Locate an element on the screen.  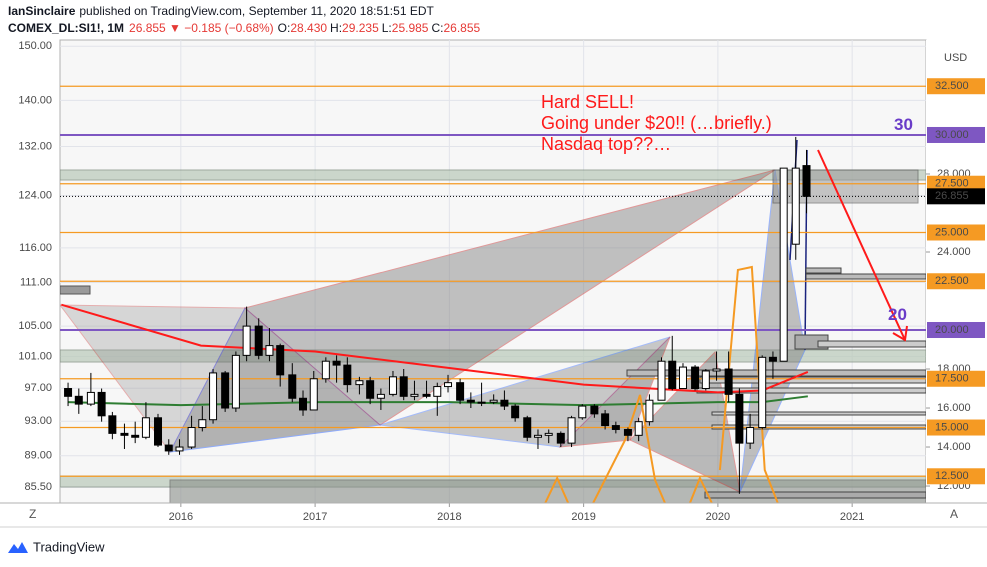
ohlc-value: 29.235 is located at coordinates (360, 28).